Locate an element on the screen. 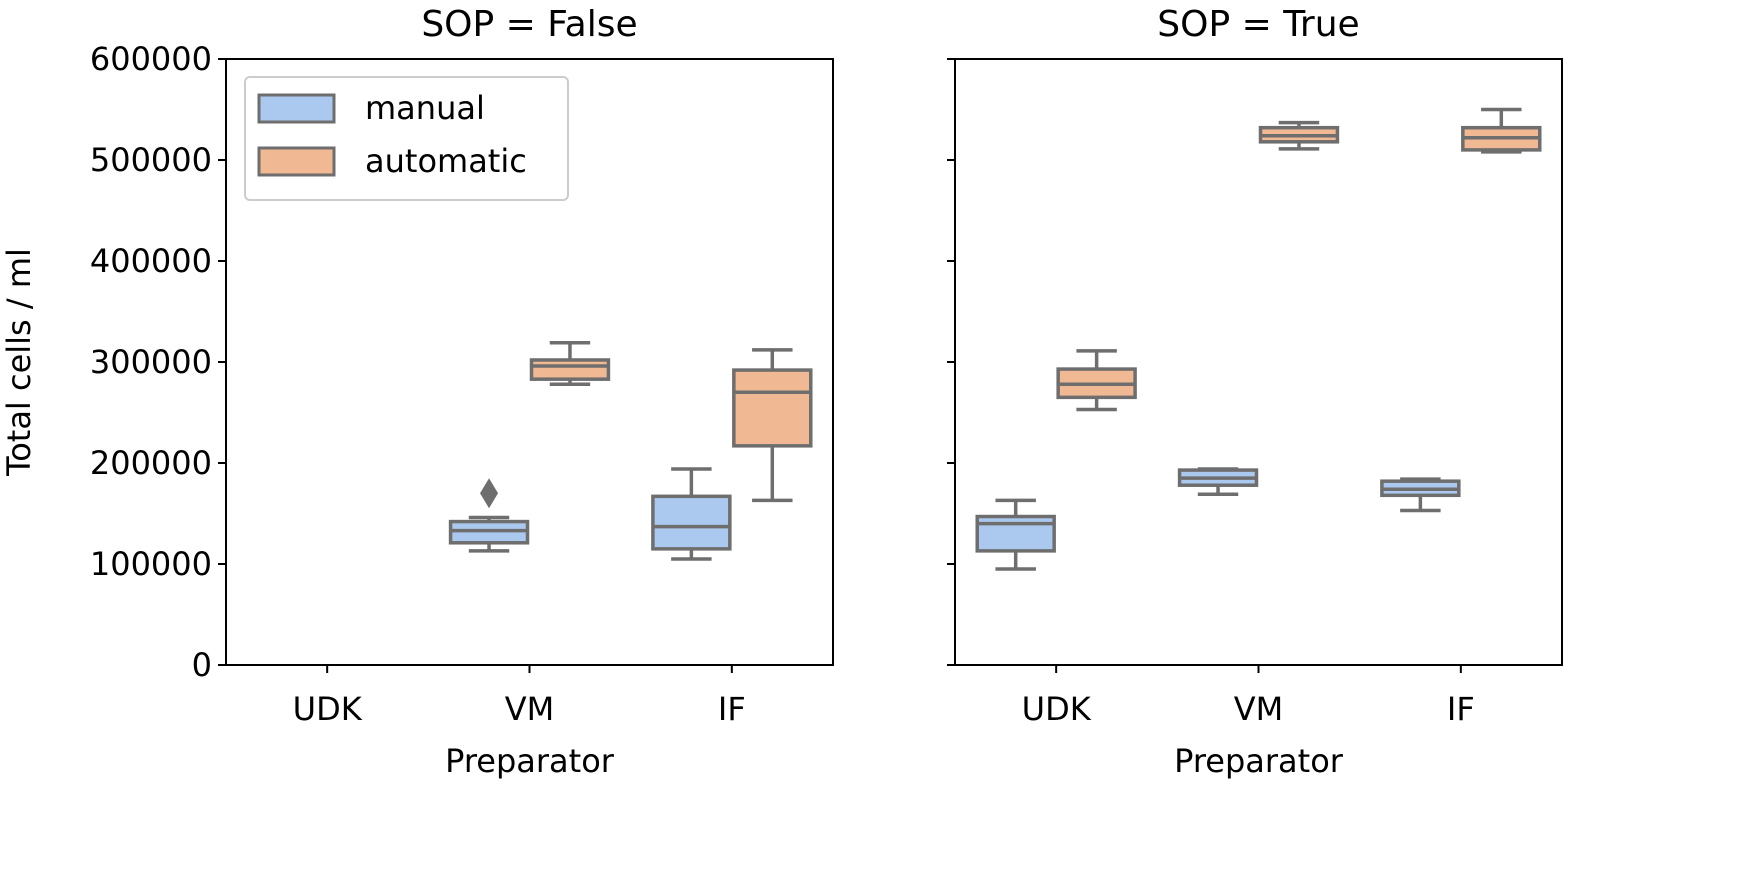  y-tick-label: 0 is located at coordinates (202, 665).